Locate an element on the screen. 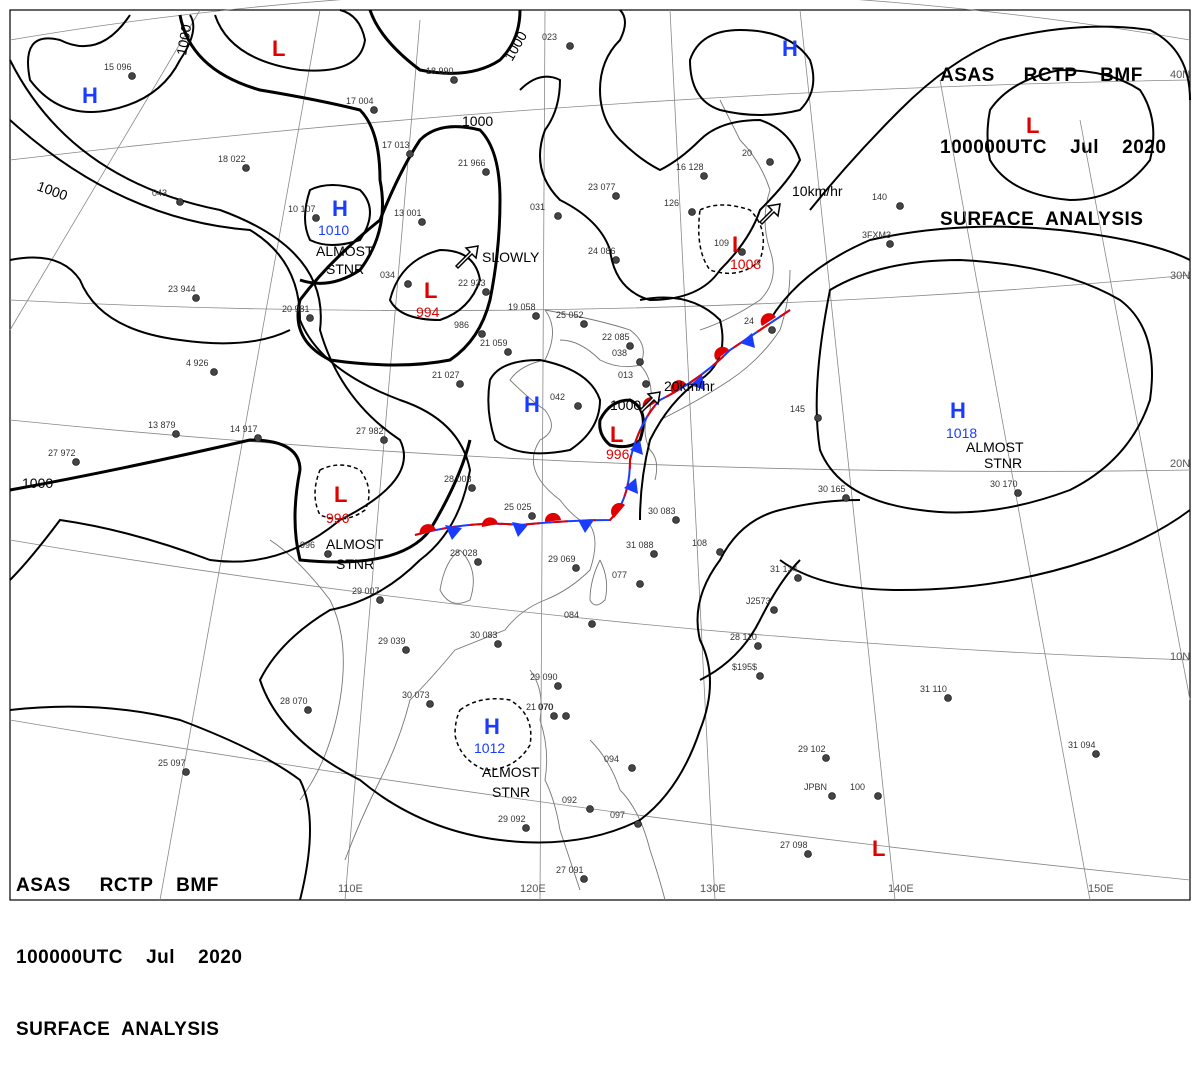 This screenshot has height=1066, width=1200. isobar-label-b: 1000 is located at coordinates (516, 45).